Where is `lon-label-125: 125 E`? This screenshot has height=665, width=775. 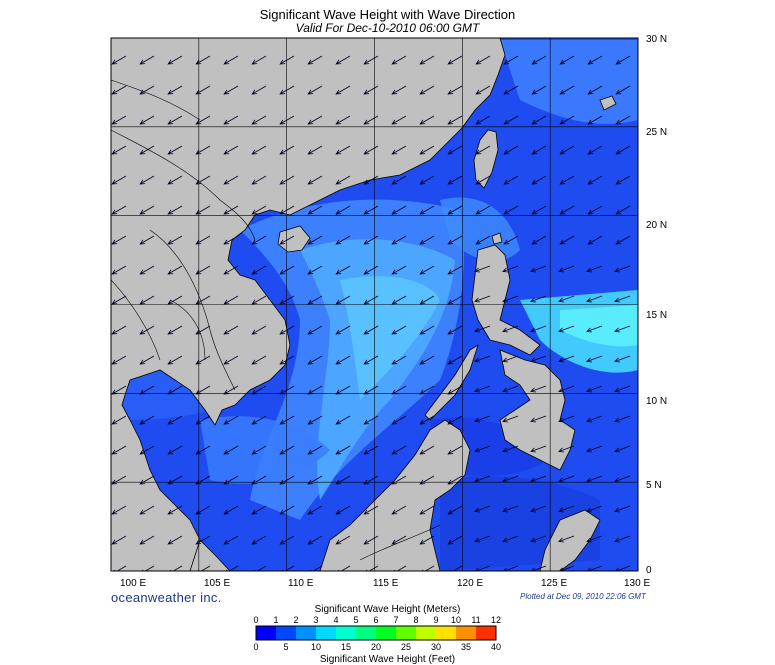 lon-label-125: 125 E is located at coordinates (554, 583).